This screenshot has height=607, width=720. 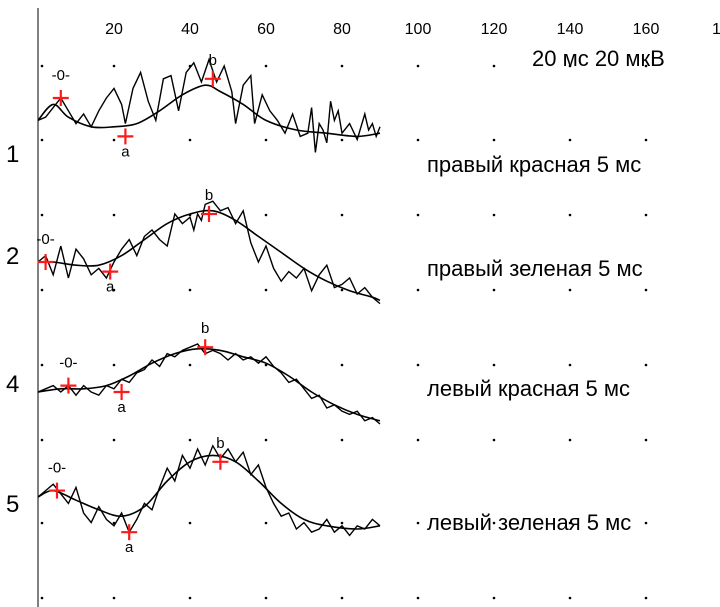 I want to click on trace-label: правый красная 5 мс, so click(x=534, y=164).